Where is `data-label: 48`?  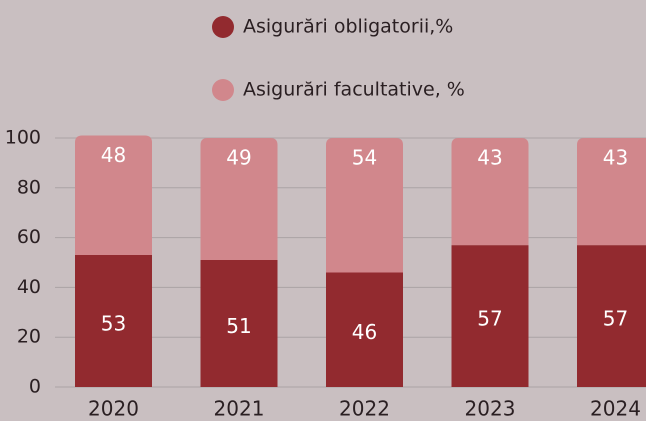
data-label: 48 is located at coordinates (113, 155).